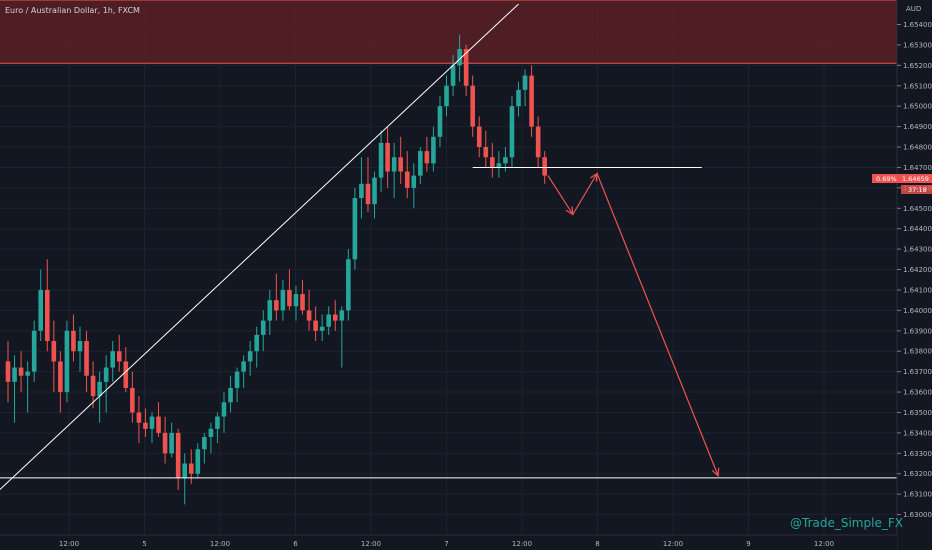 This screenshot has height=550, width=932. What do you see at coordinates (446, 544) in the screenshot?
I see `time-axis: 12:00 5 12:00 6 12:00 7 12:00 8 12:00 9 12:00` at bounding box center [446, 544].